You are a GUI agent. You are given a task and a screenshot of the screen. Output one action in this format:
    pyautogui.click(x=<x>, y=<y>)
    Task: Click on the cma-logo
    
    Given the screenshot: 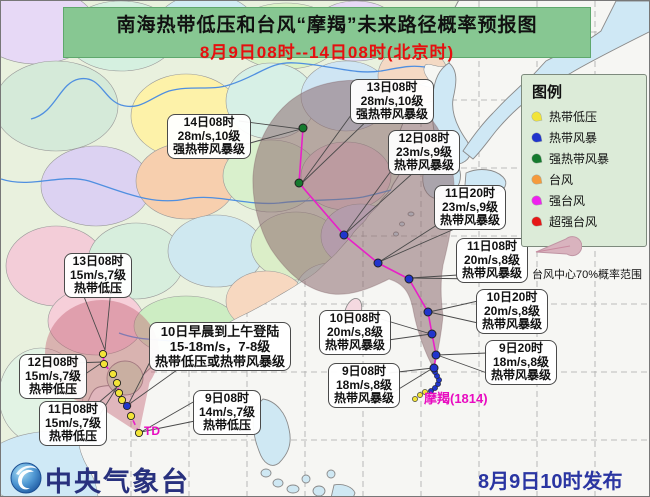 What is the action you would take?
    pyautogui.click(x=26, y=478)
    